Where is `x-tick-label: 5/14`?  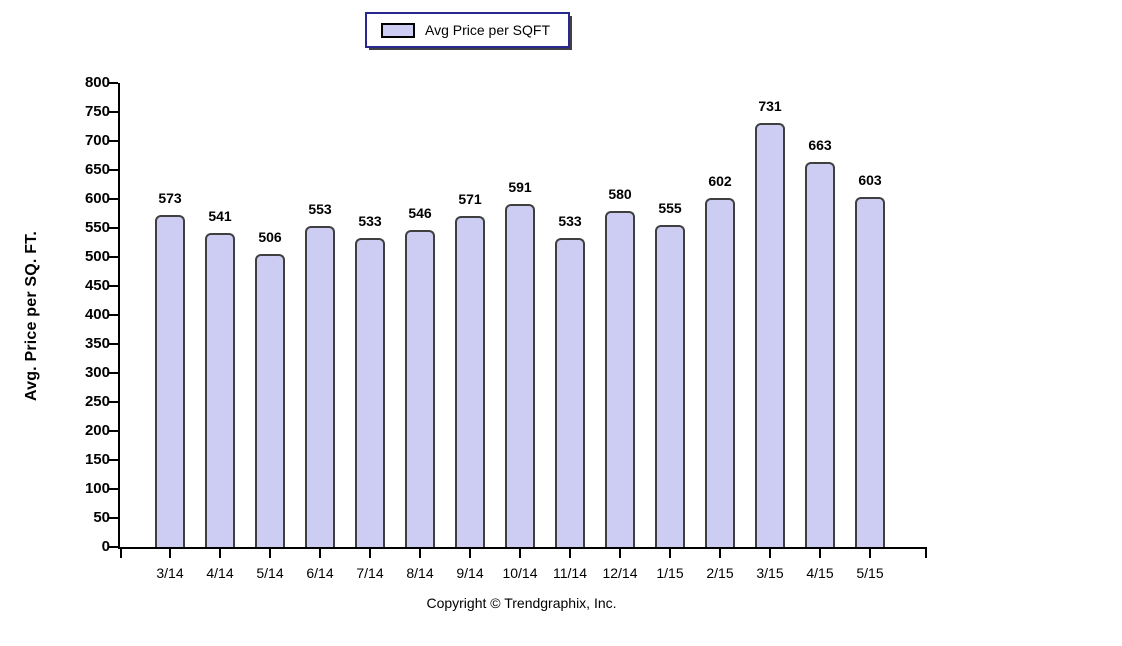
x-tick-label: 5/14 is located at coordinates (270, 573).